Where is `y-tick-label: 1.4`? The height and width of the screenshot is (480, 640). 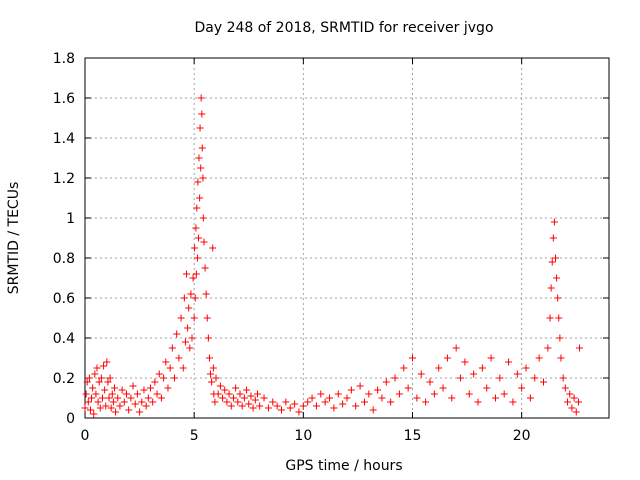 y-tick-label: 1.4 is located at coordinates (64, 139).